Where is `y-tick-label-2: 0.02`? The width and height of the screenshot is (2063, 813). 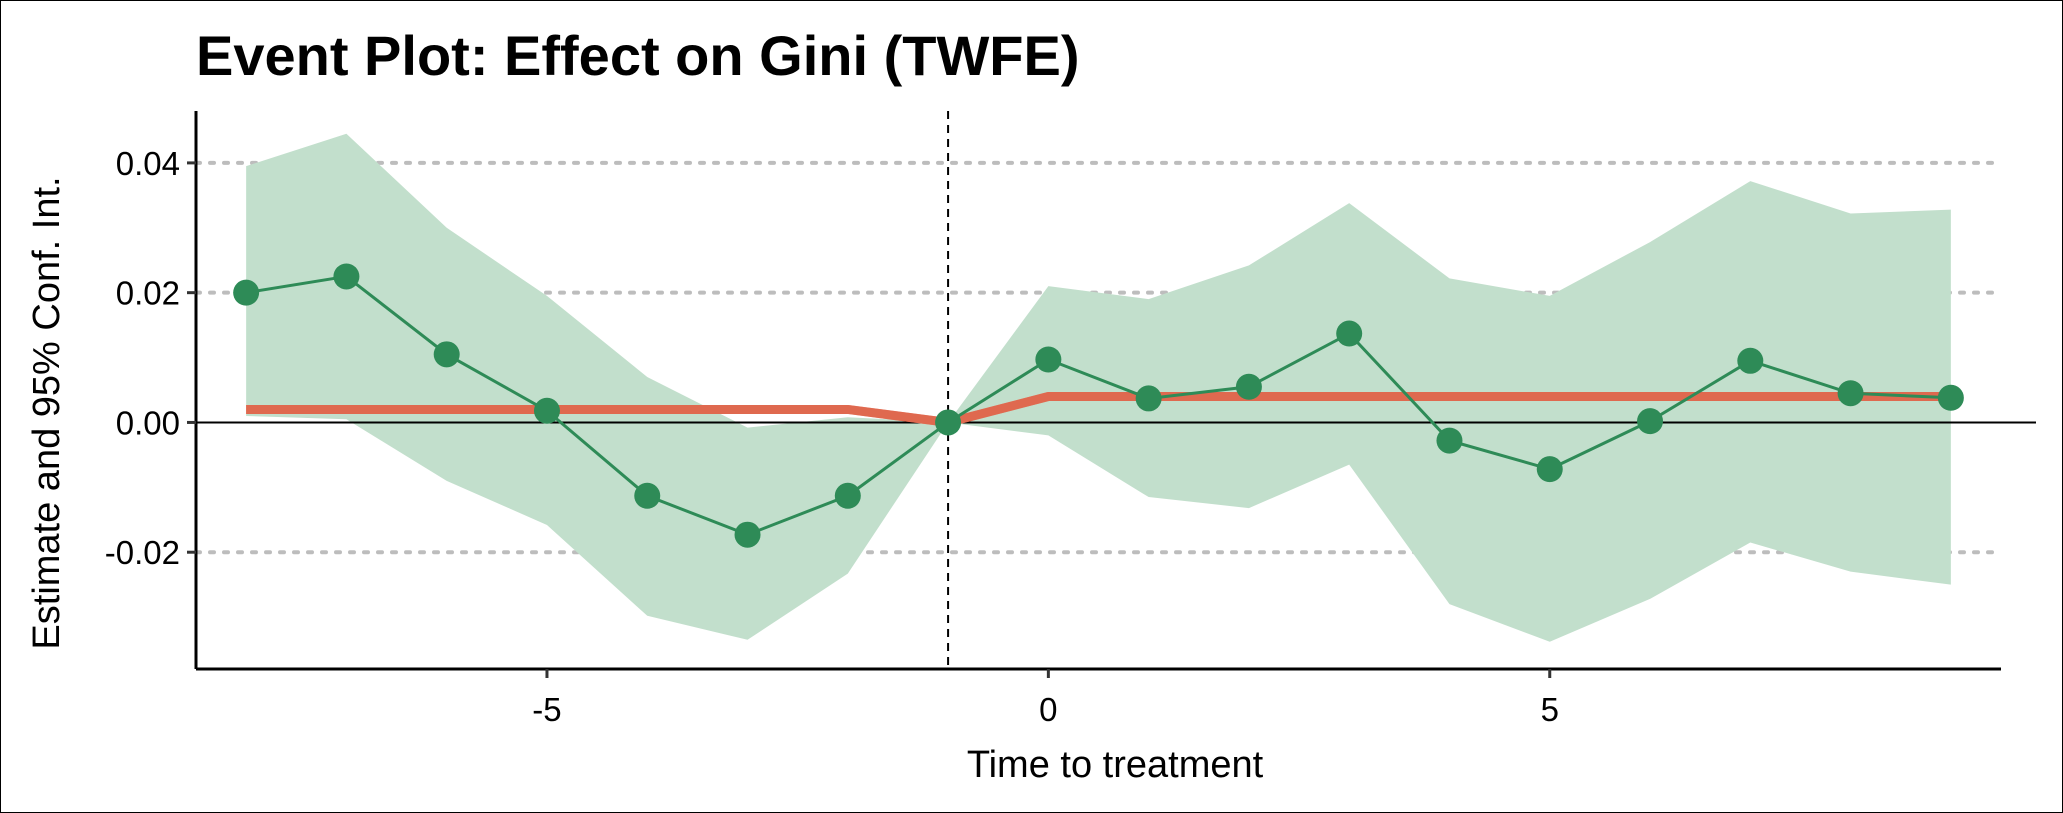 y-tick-label-2: 0.02 is located at coordinates (148, 293).